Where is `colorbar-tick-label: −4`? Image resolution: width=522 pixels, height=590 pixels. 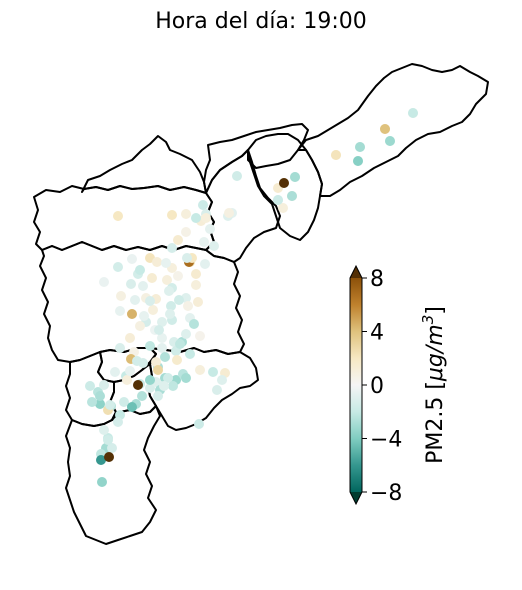 colorbar-tick-label: −4 is located at coordinates (386, 440).